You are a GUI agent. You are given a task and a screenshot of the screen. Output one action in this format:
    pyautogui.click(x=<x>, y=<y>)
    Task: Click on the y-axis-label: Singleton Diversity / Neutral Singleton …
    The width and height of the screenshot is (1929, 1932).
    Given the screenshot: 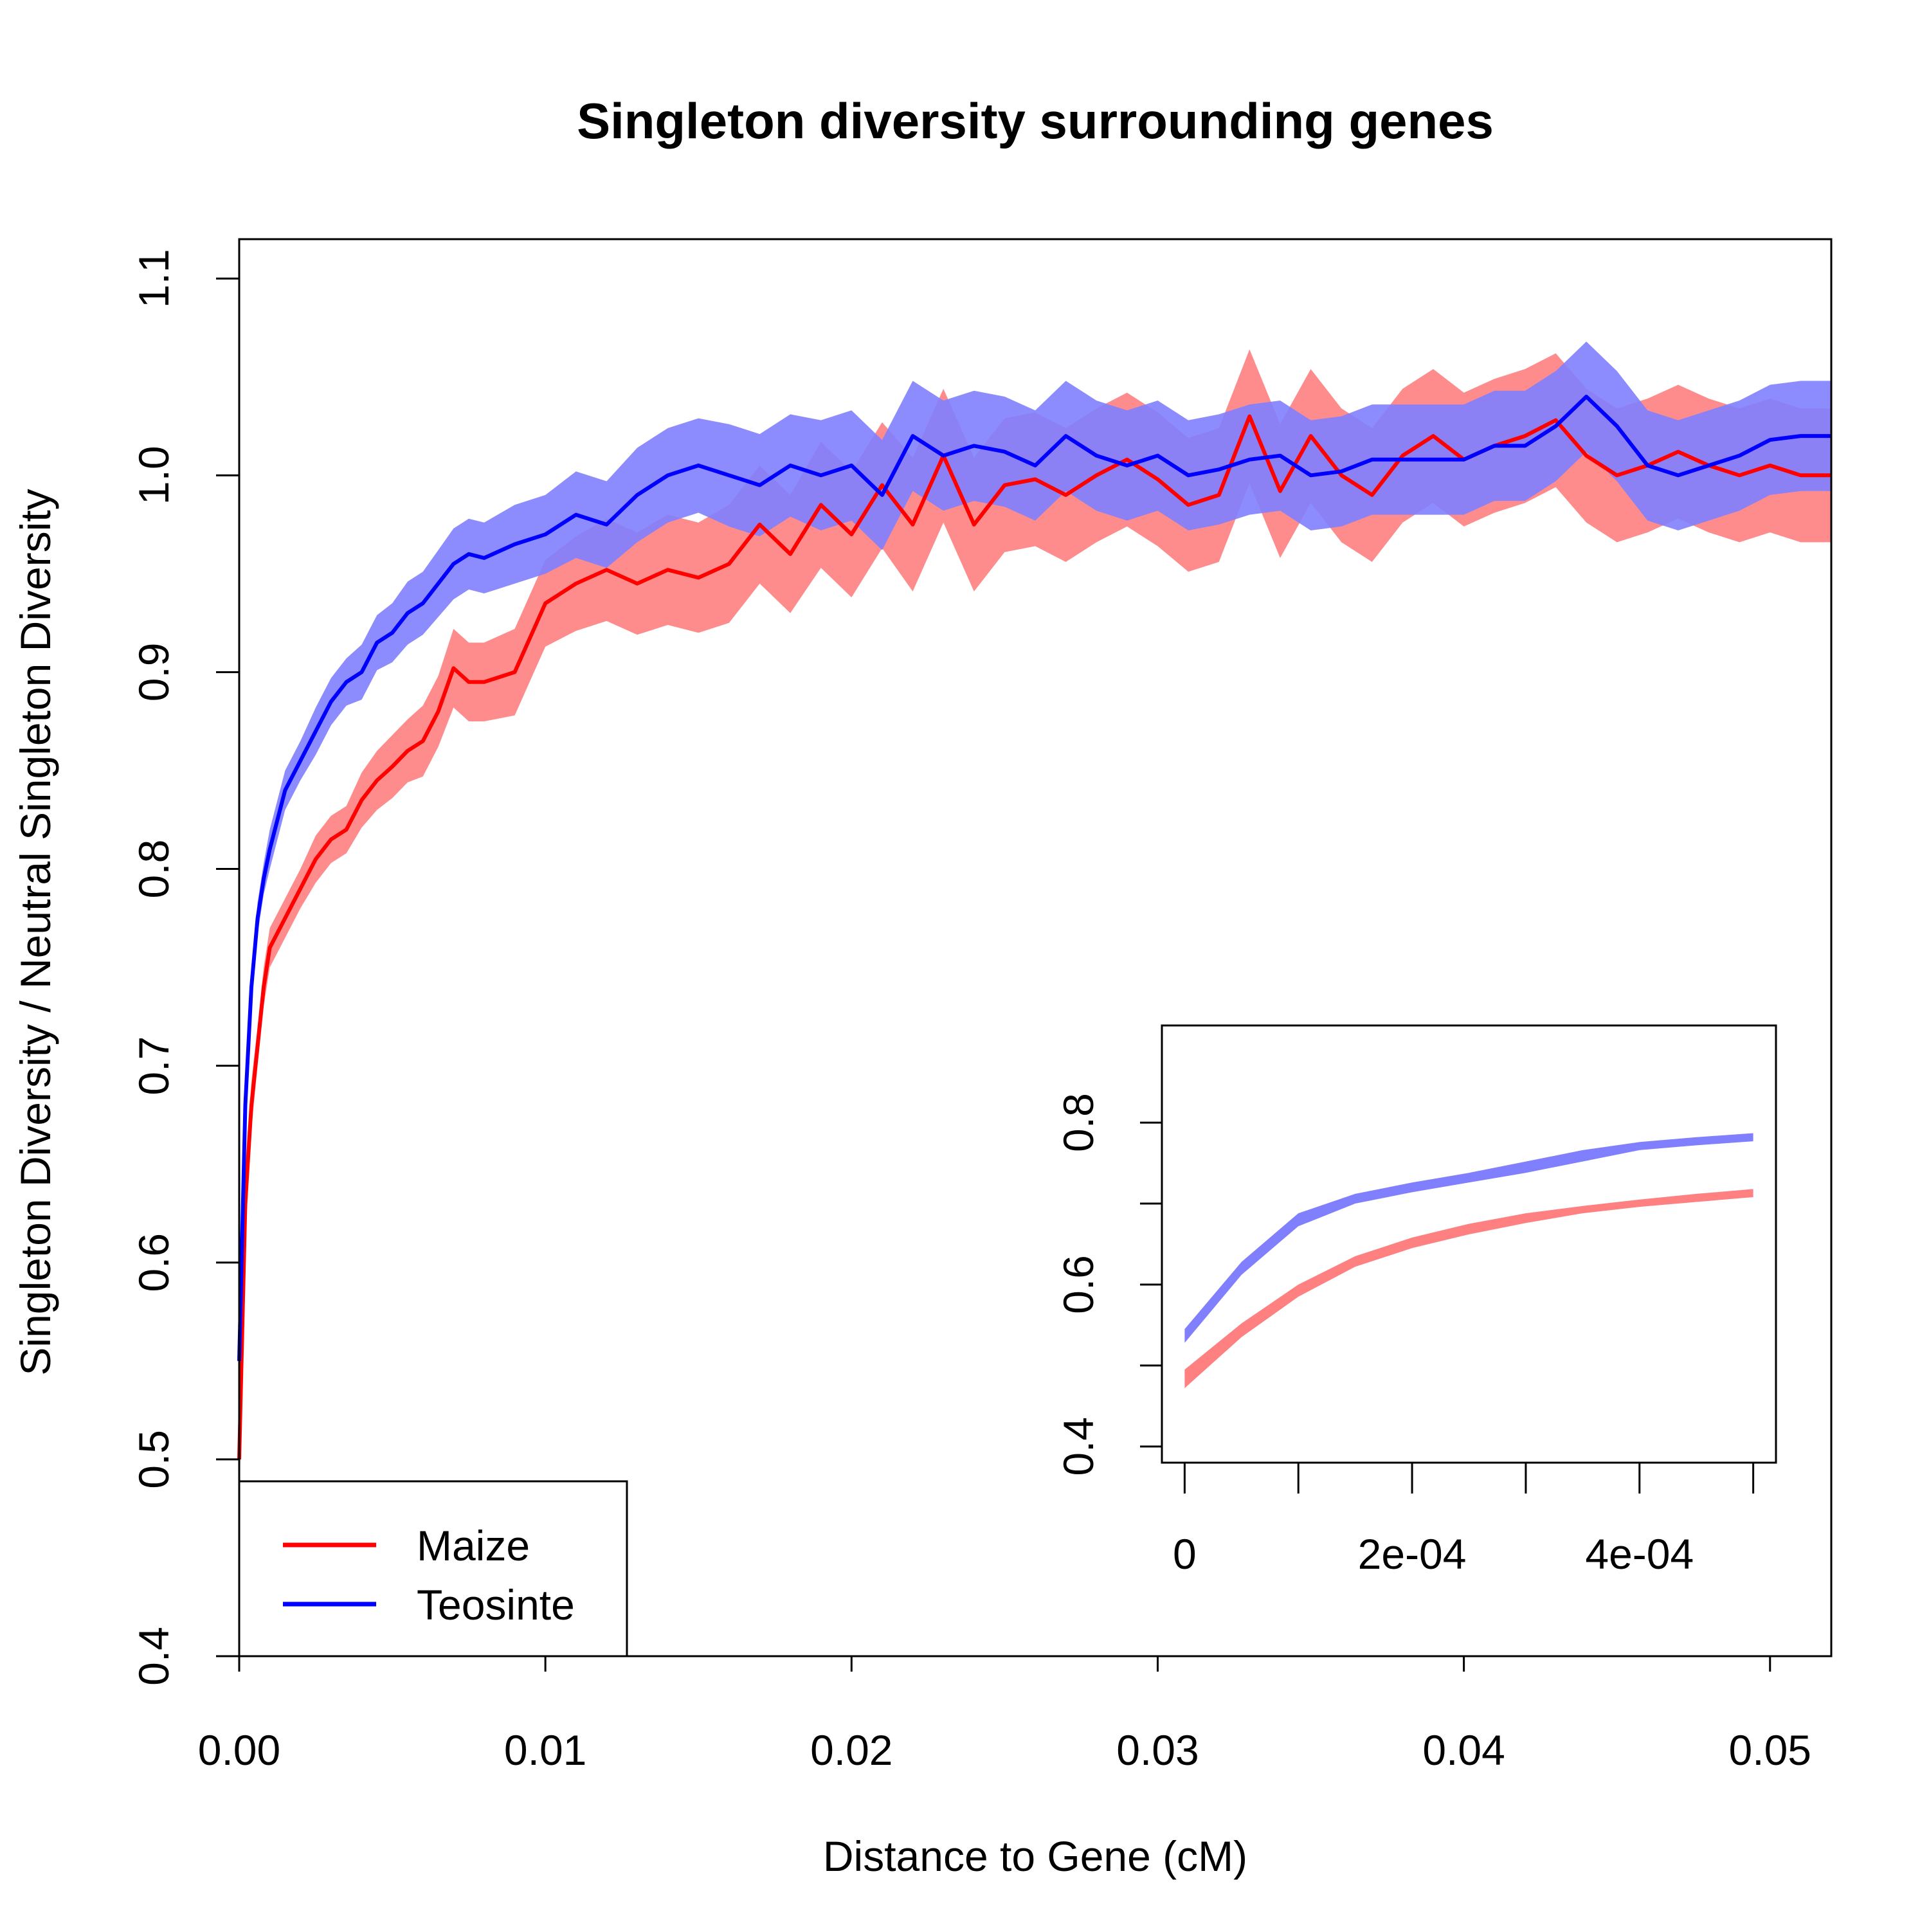 What is the action you would take?
    pyautogui.click(x=35, y=932)
    